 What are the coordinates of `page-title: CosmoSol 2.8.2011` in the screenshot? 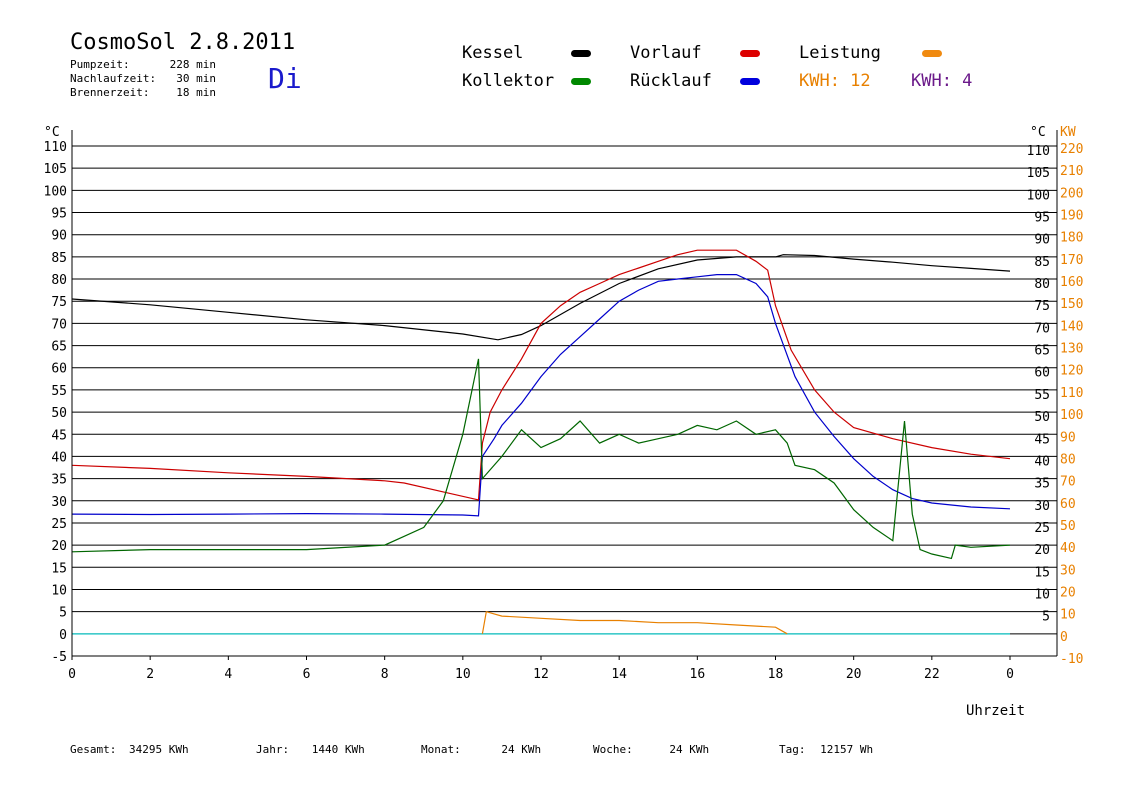 It's located at (183, 42).